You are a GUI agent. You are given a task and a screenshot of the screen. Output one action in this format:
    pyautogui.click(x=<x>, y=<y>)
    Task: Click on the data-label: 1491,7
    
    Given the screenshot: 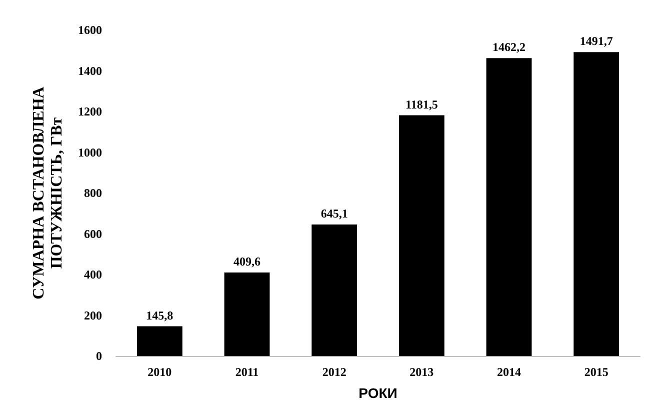 What is the action you would take?
    pyautogui.click(x=596, y=41)
    